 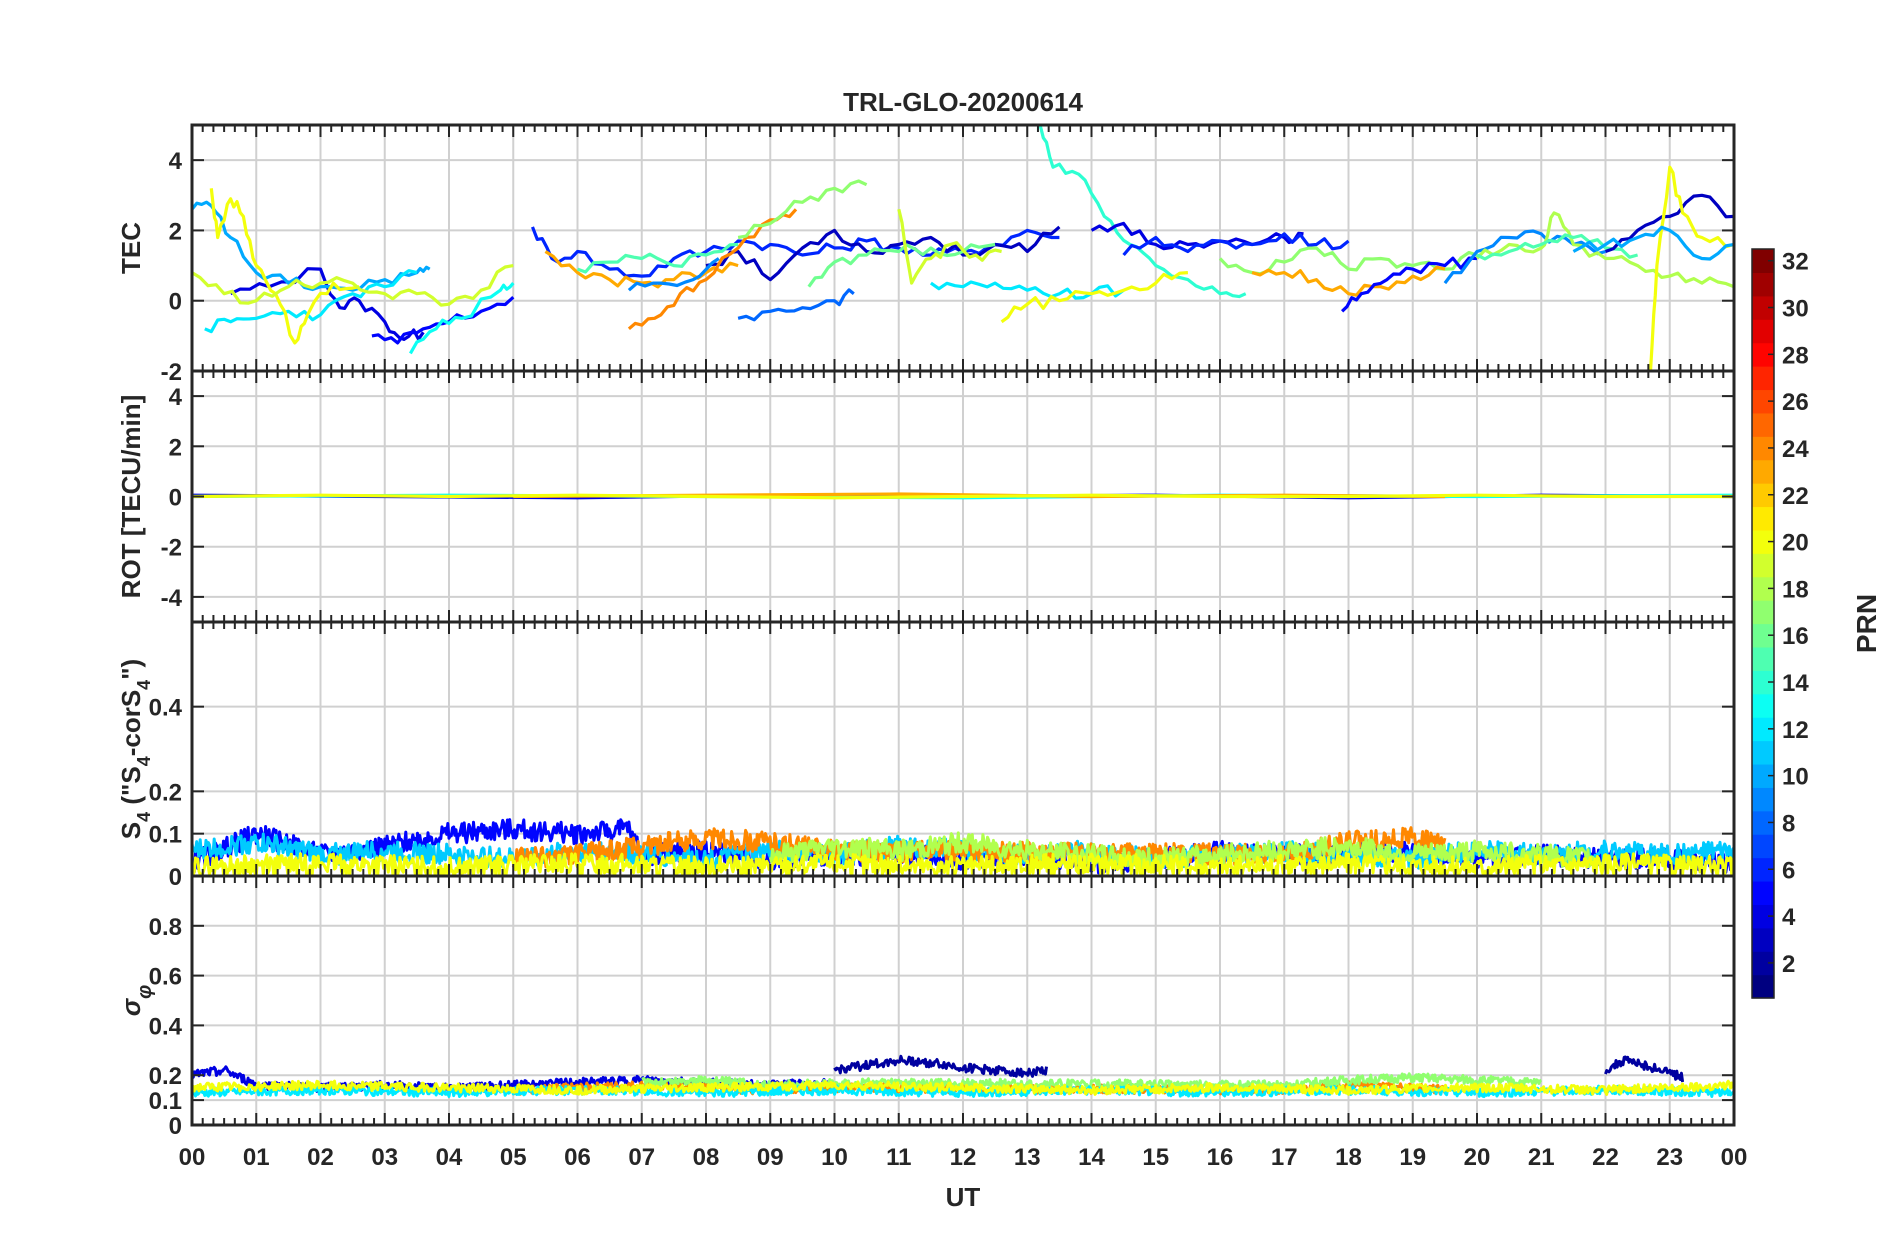 What do you see at coordinates (706, 1157) in the screenshot?
I see `x-tick-label: 08` at bounding box center [706, 1157].